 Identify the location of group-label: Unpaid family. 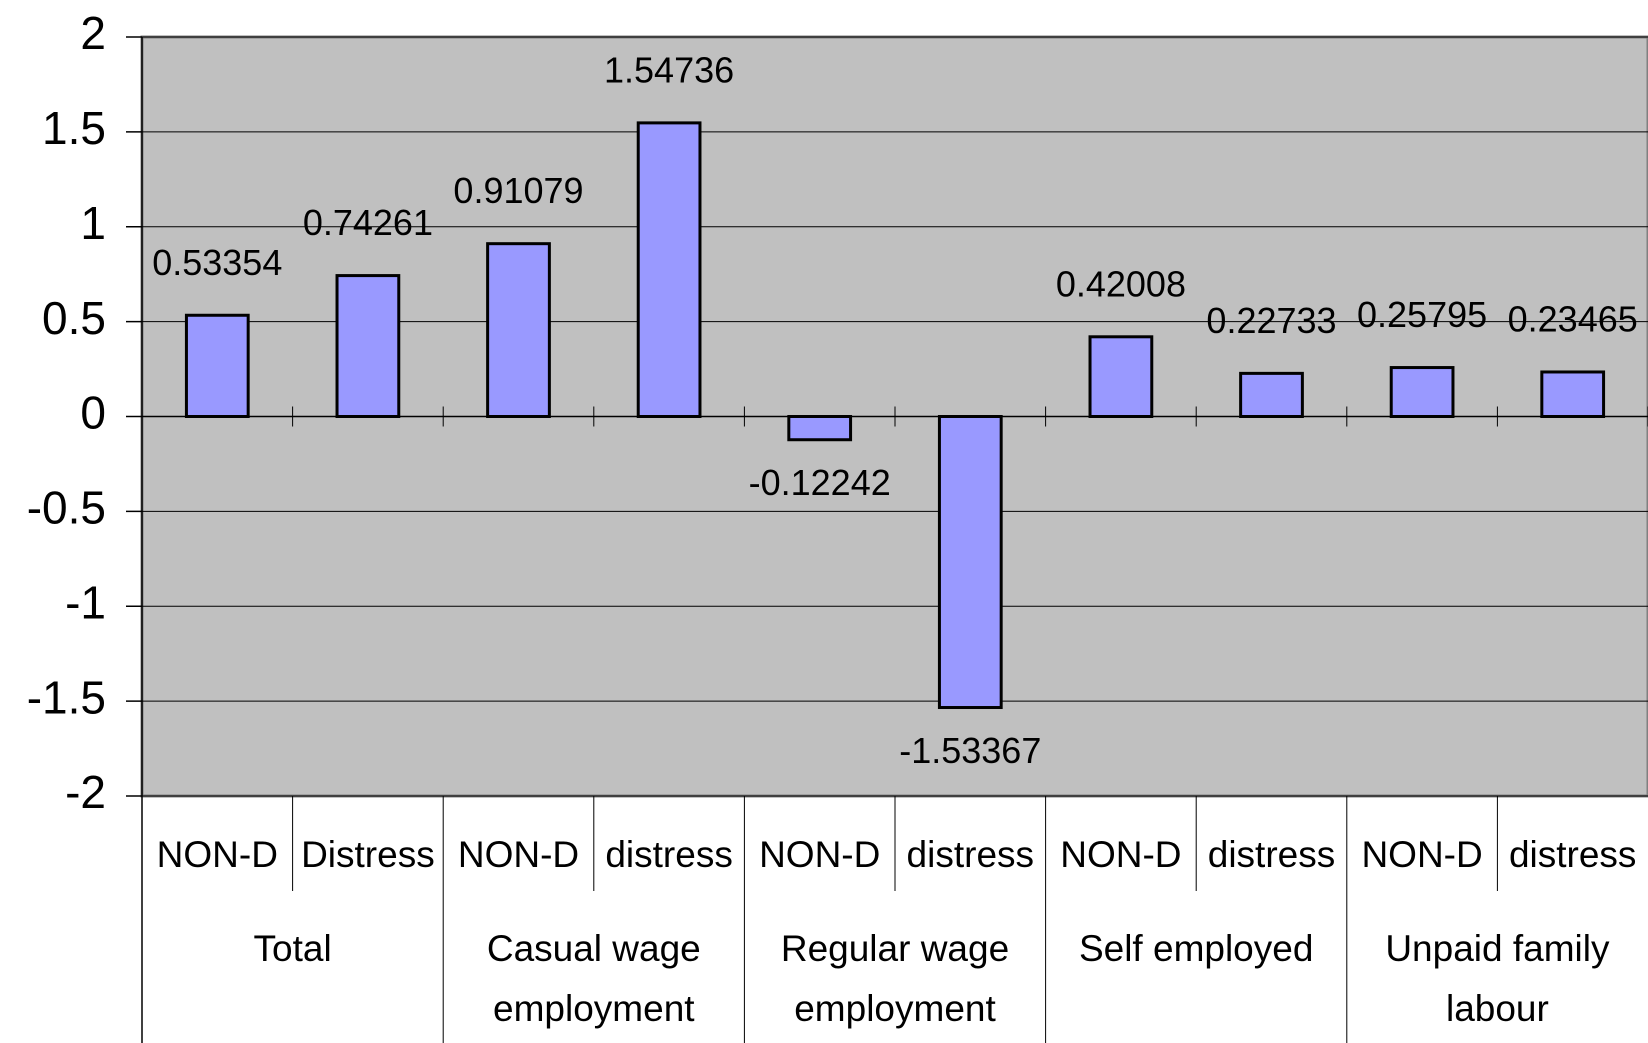
(1497, 948).